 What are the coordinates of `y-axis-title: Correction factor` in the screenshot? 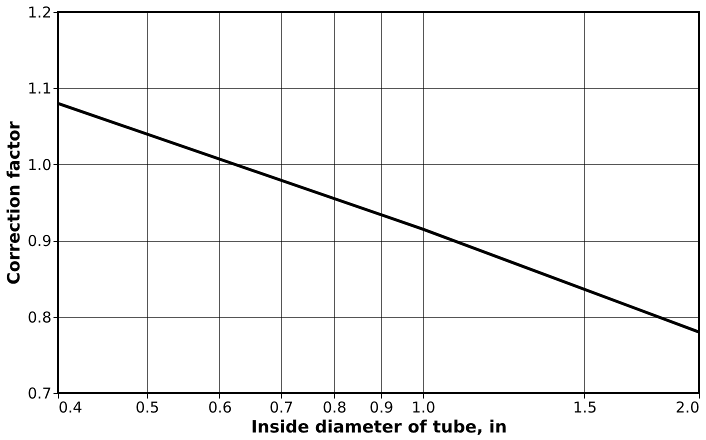 It's located at (14, 202).